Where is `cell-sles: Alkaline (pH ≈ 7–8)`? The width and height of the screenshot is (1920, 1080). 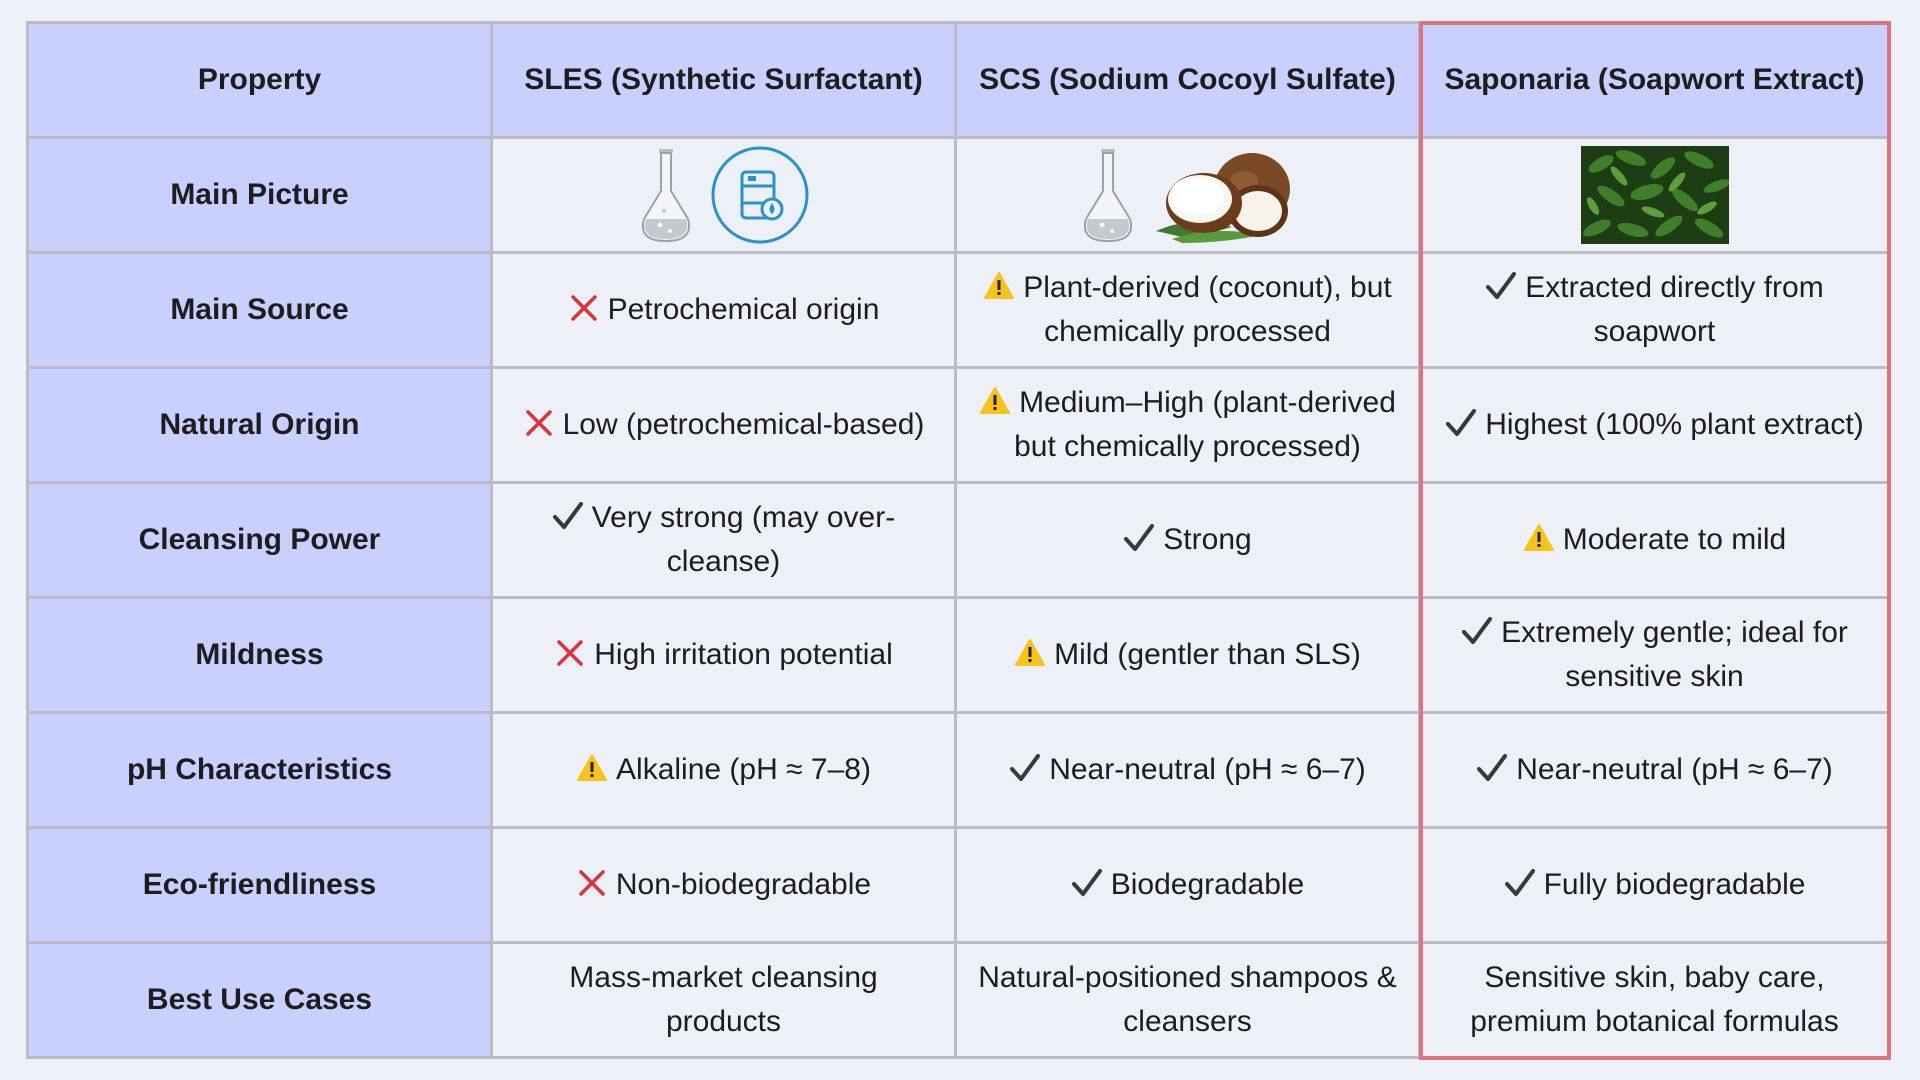
cell-sles: Alkaline (pH ≈ 7–8) is located at coordinates (723, 770).